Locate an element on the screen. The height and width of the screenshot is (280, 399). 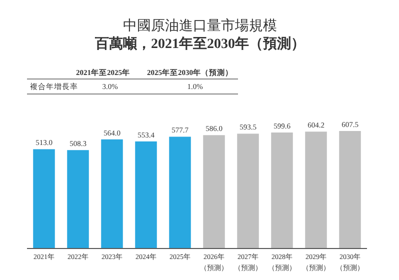
chart-title: 中國原油進口量市場規模 is located at coordinates (200, 26).